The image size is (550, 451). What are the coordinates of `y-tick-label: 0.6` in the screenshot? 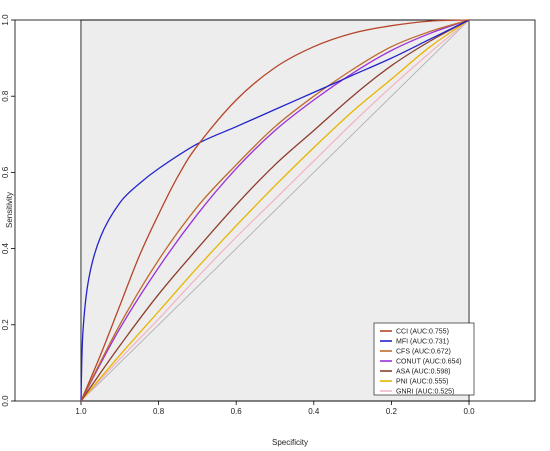 It's located at (5, 172).